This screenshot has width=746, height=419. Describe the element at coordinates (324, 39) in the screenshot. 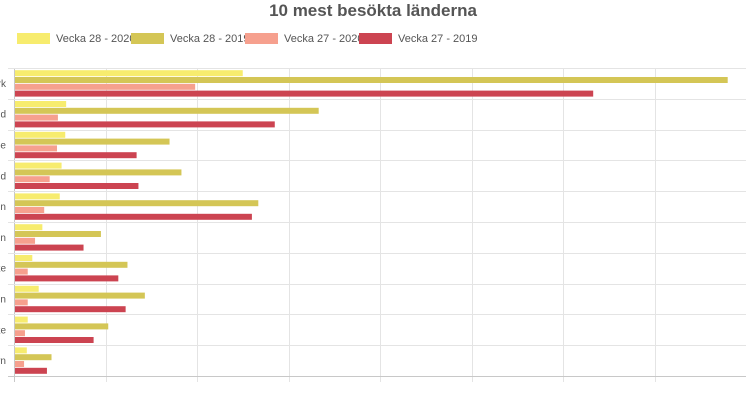

I see `legend-label: Vecka 27 - 2020` at that location.